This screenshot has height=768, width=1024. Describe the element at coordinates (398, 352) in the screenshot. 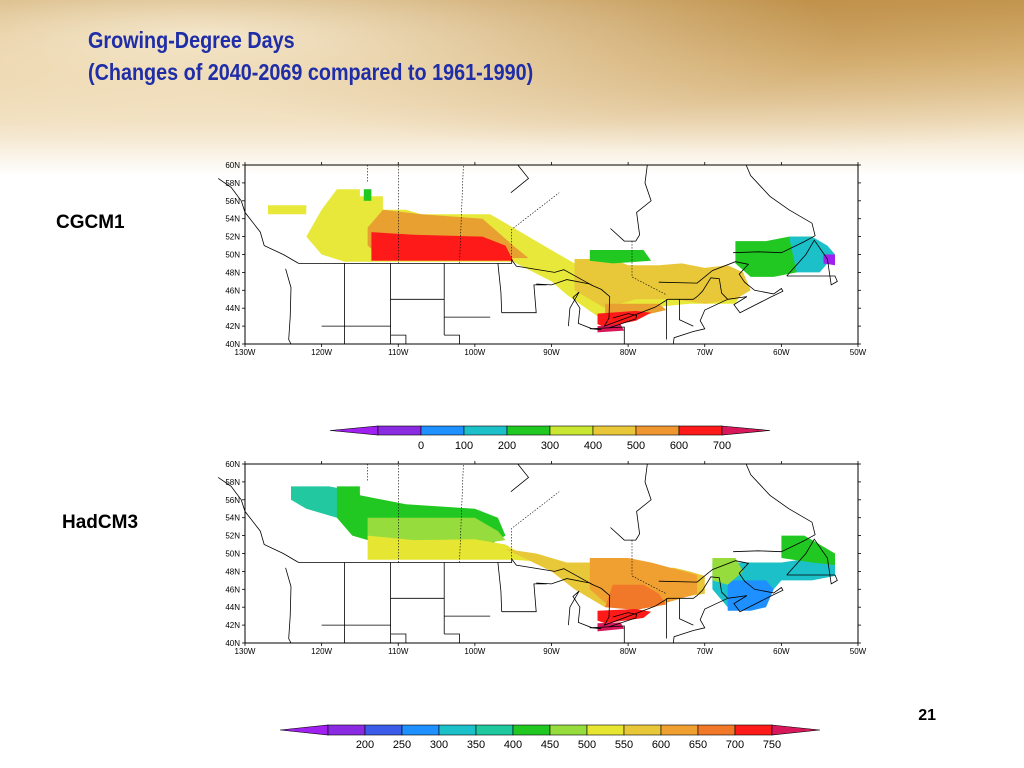

I see `lon-tick-label: 110W` at that location.